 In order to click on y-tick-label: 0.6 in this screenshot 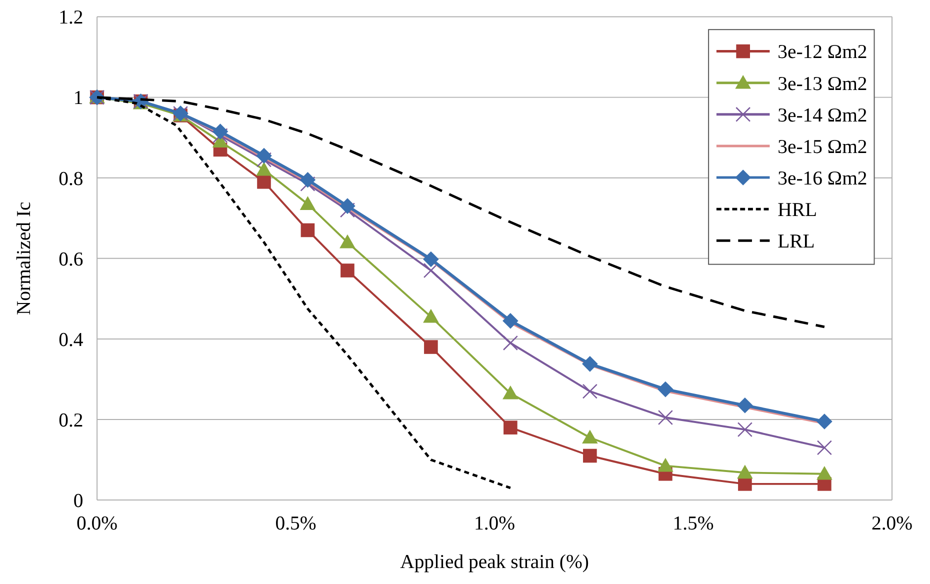, I will do `click(71, 259)`.